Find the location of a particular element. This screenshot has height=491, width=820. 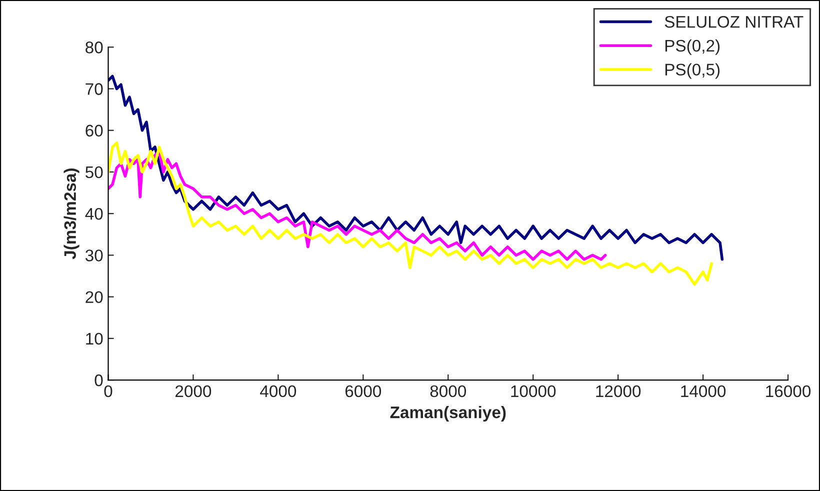

x-tick-label: 8000 is located at coordinates (448, 391).